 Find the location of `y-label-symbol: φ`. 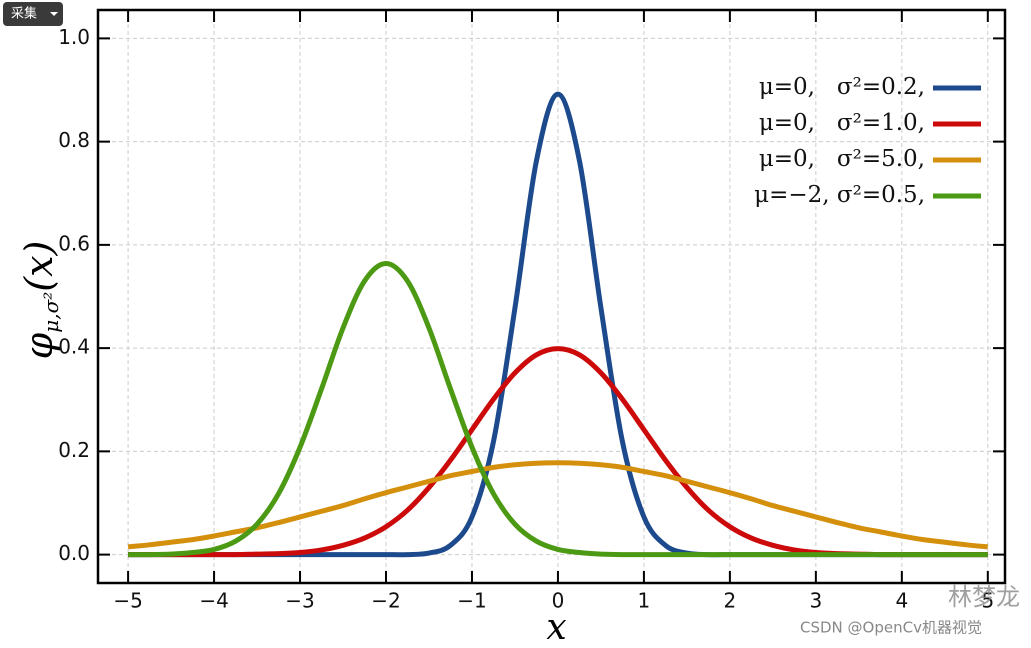

y-label-symbol: φ is located at coordinates (39, 345).